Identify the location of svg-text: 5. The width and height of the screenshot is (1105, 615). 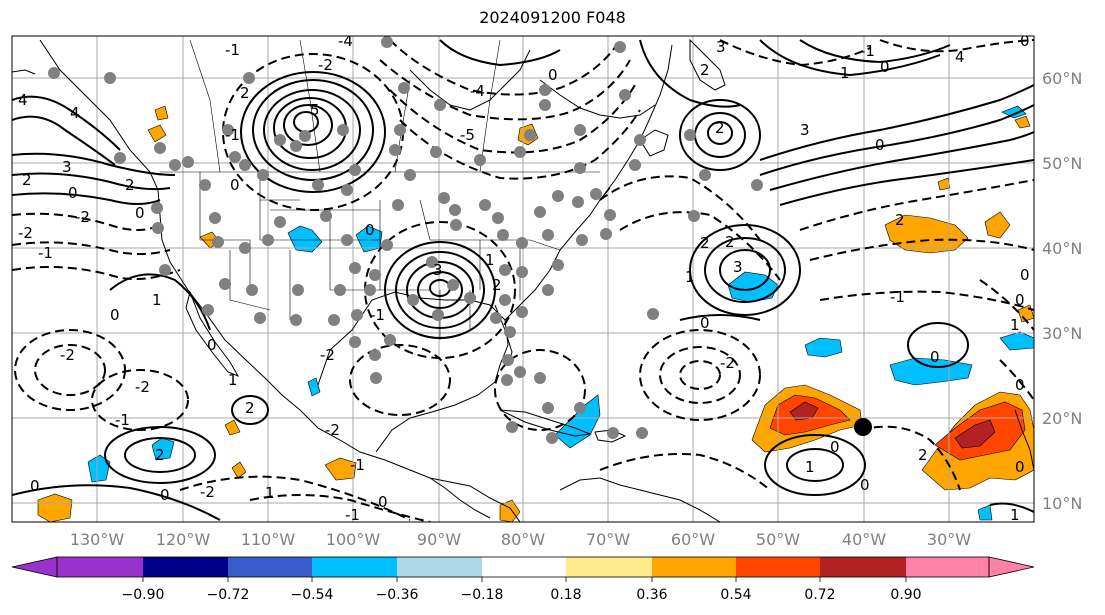
(315, 110).